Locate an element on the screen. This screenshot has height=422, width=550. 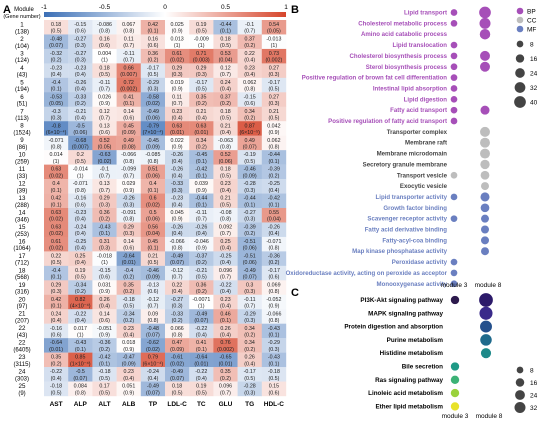
cell-correlation: 0.31 is located at coordinates (104, 242).